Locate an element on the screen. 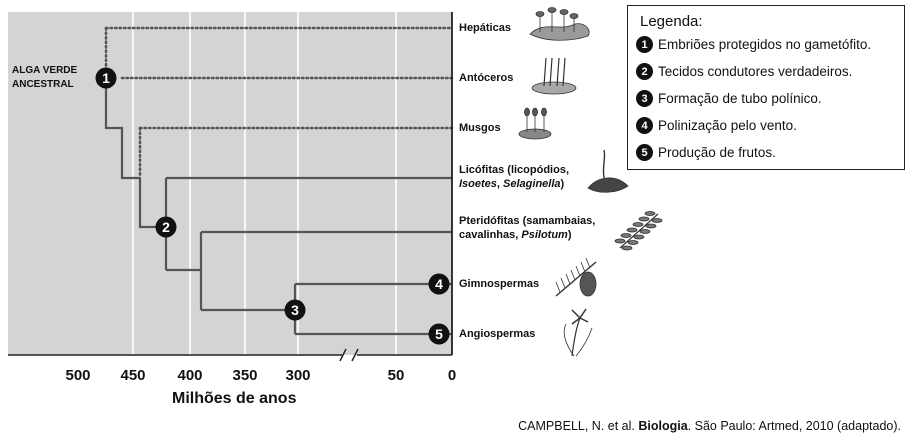 The image size is (915, 438). taxon-label-line: Musgos is located at coordinates (480, 128).